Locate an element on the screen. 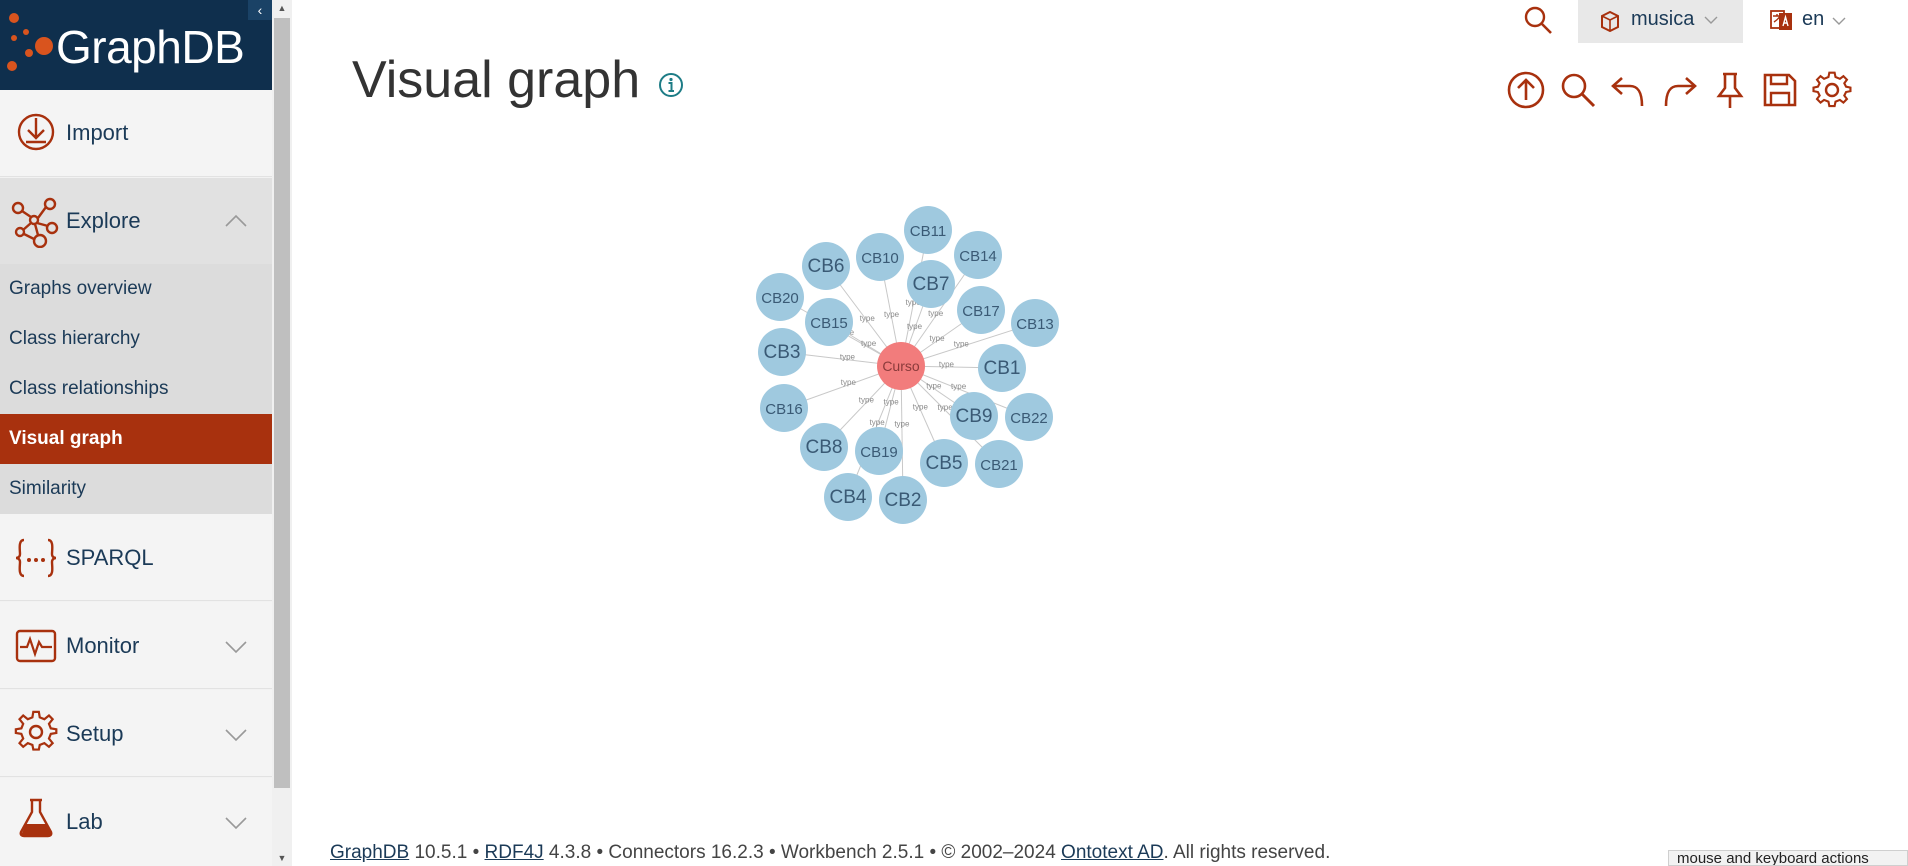 This screenshot has height=866, width=1908. graph-node-cb16: CB16 is located at coordinates (784, 408).